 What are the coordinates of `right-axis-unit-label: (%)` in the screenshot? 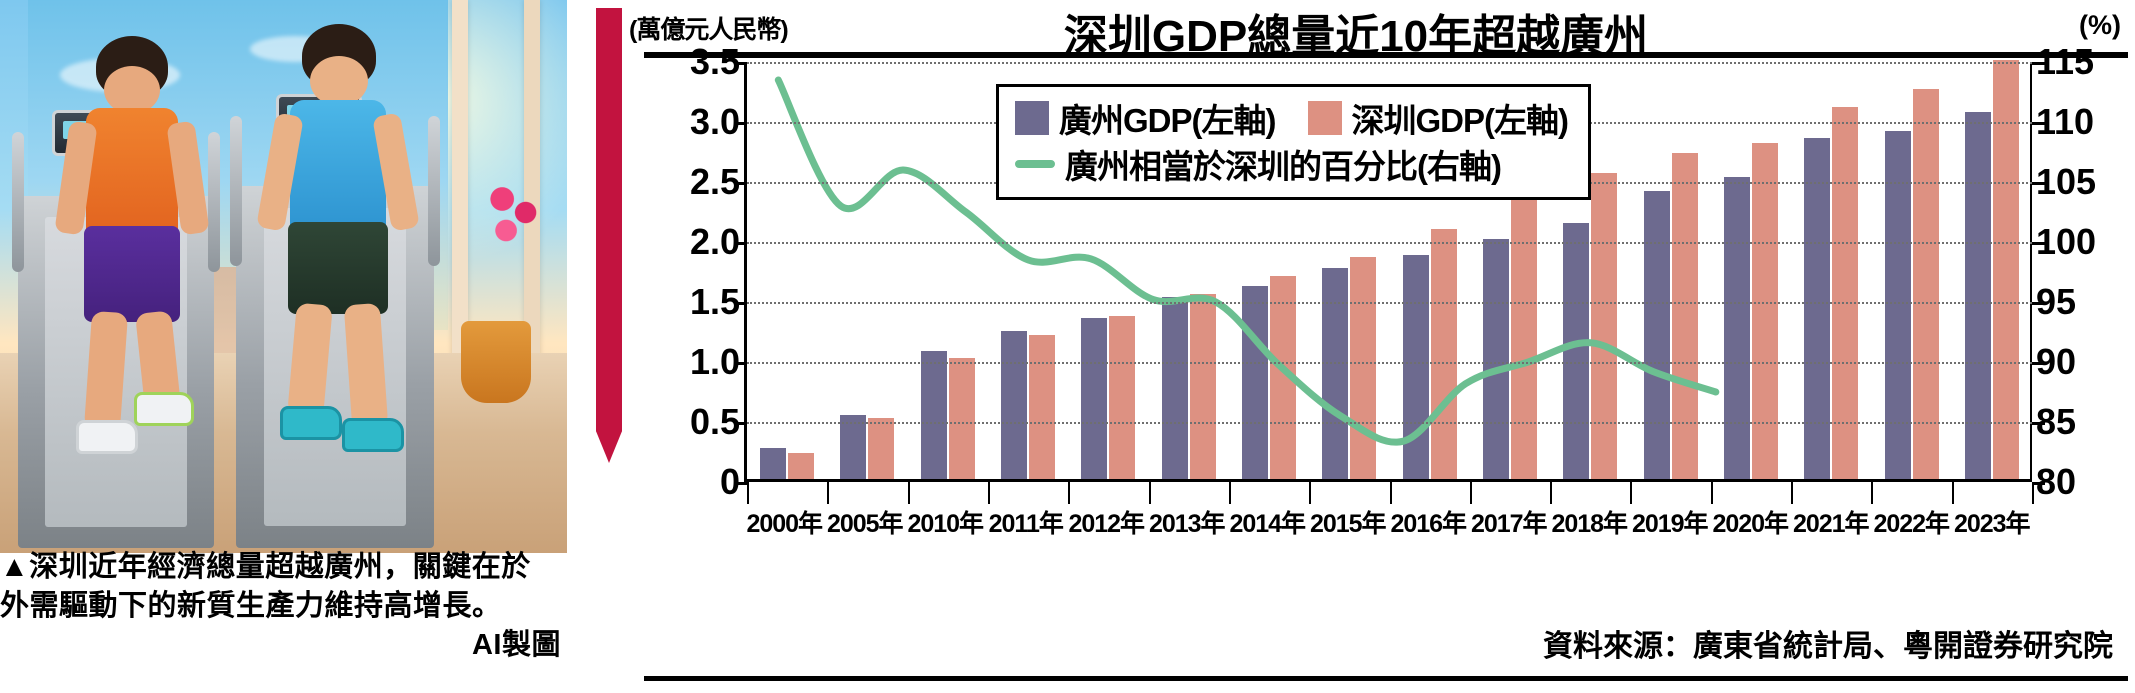 It's located at (2100, 25).